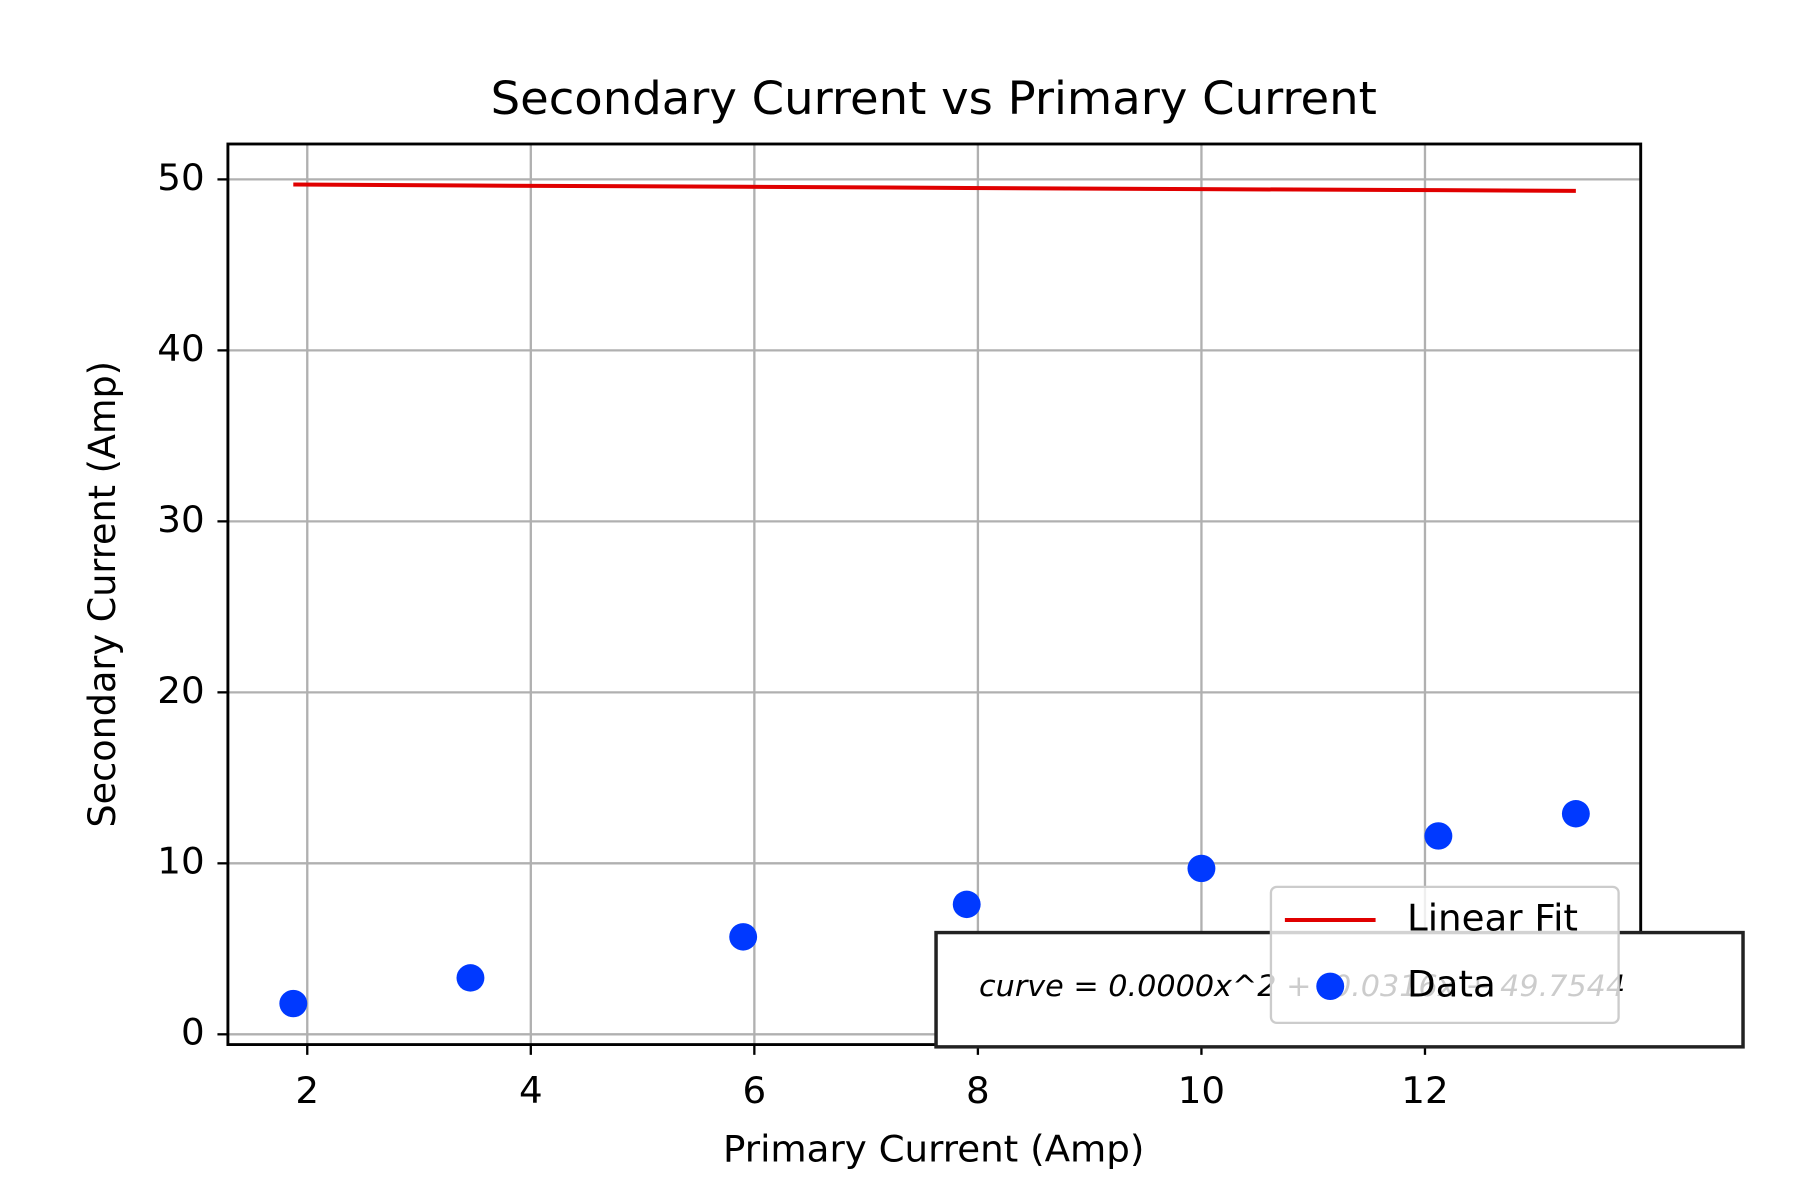 This screenshot has height=1200, width=1800. What do you see at coordinates (755, 1090) in the screenshot?
I see `x-tick-label: 6` at bounding box center [755, 1090].